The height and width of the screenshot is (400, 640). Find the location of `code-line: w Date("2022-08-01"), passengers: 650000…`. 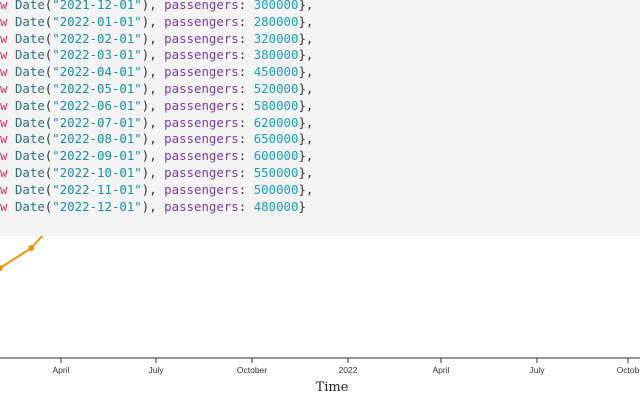

code-line: w Date("2022-08-01"), passengers: 650000… is located at coordinates (156, 138).